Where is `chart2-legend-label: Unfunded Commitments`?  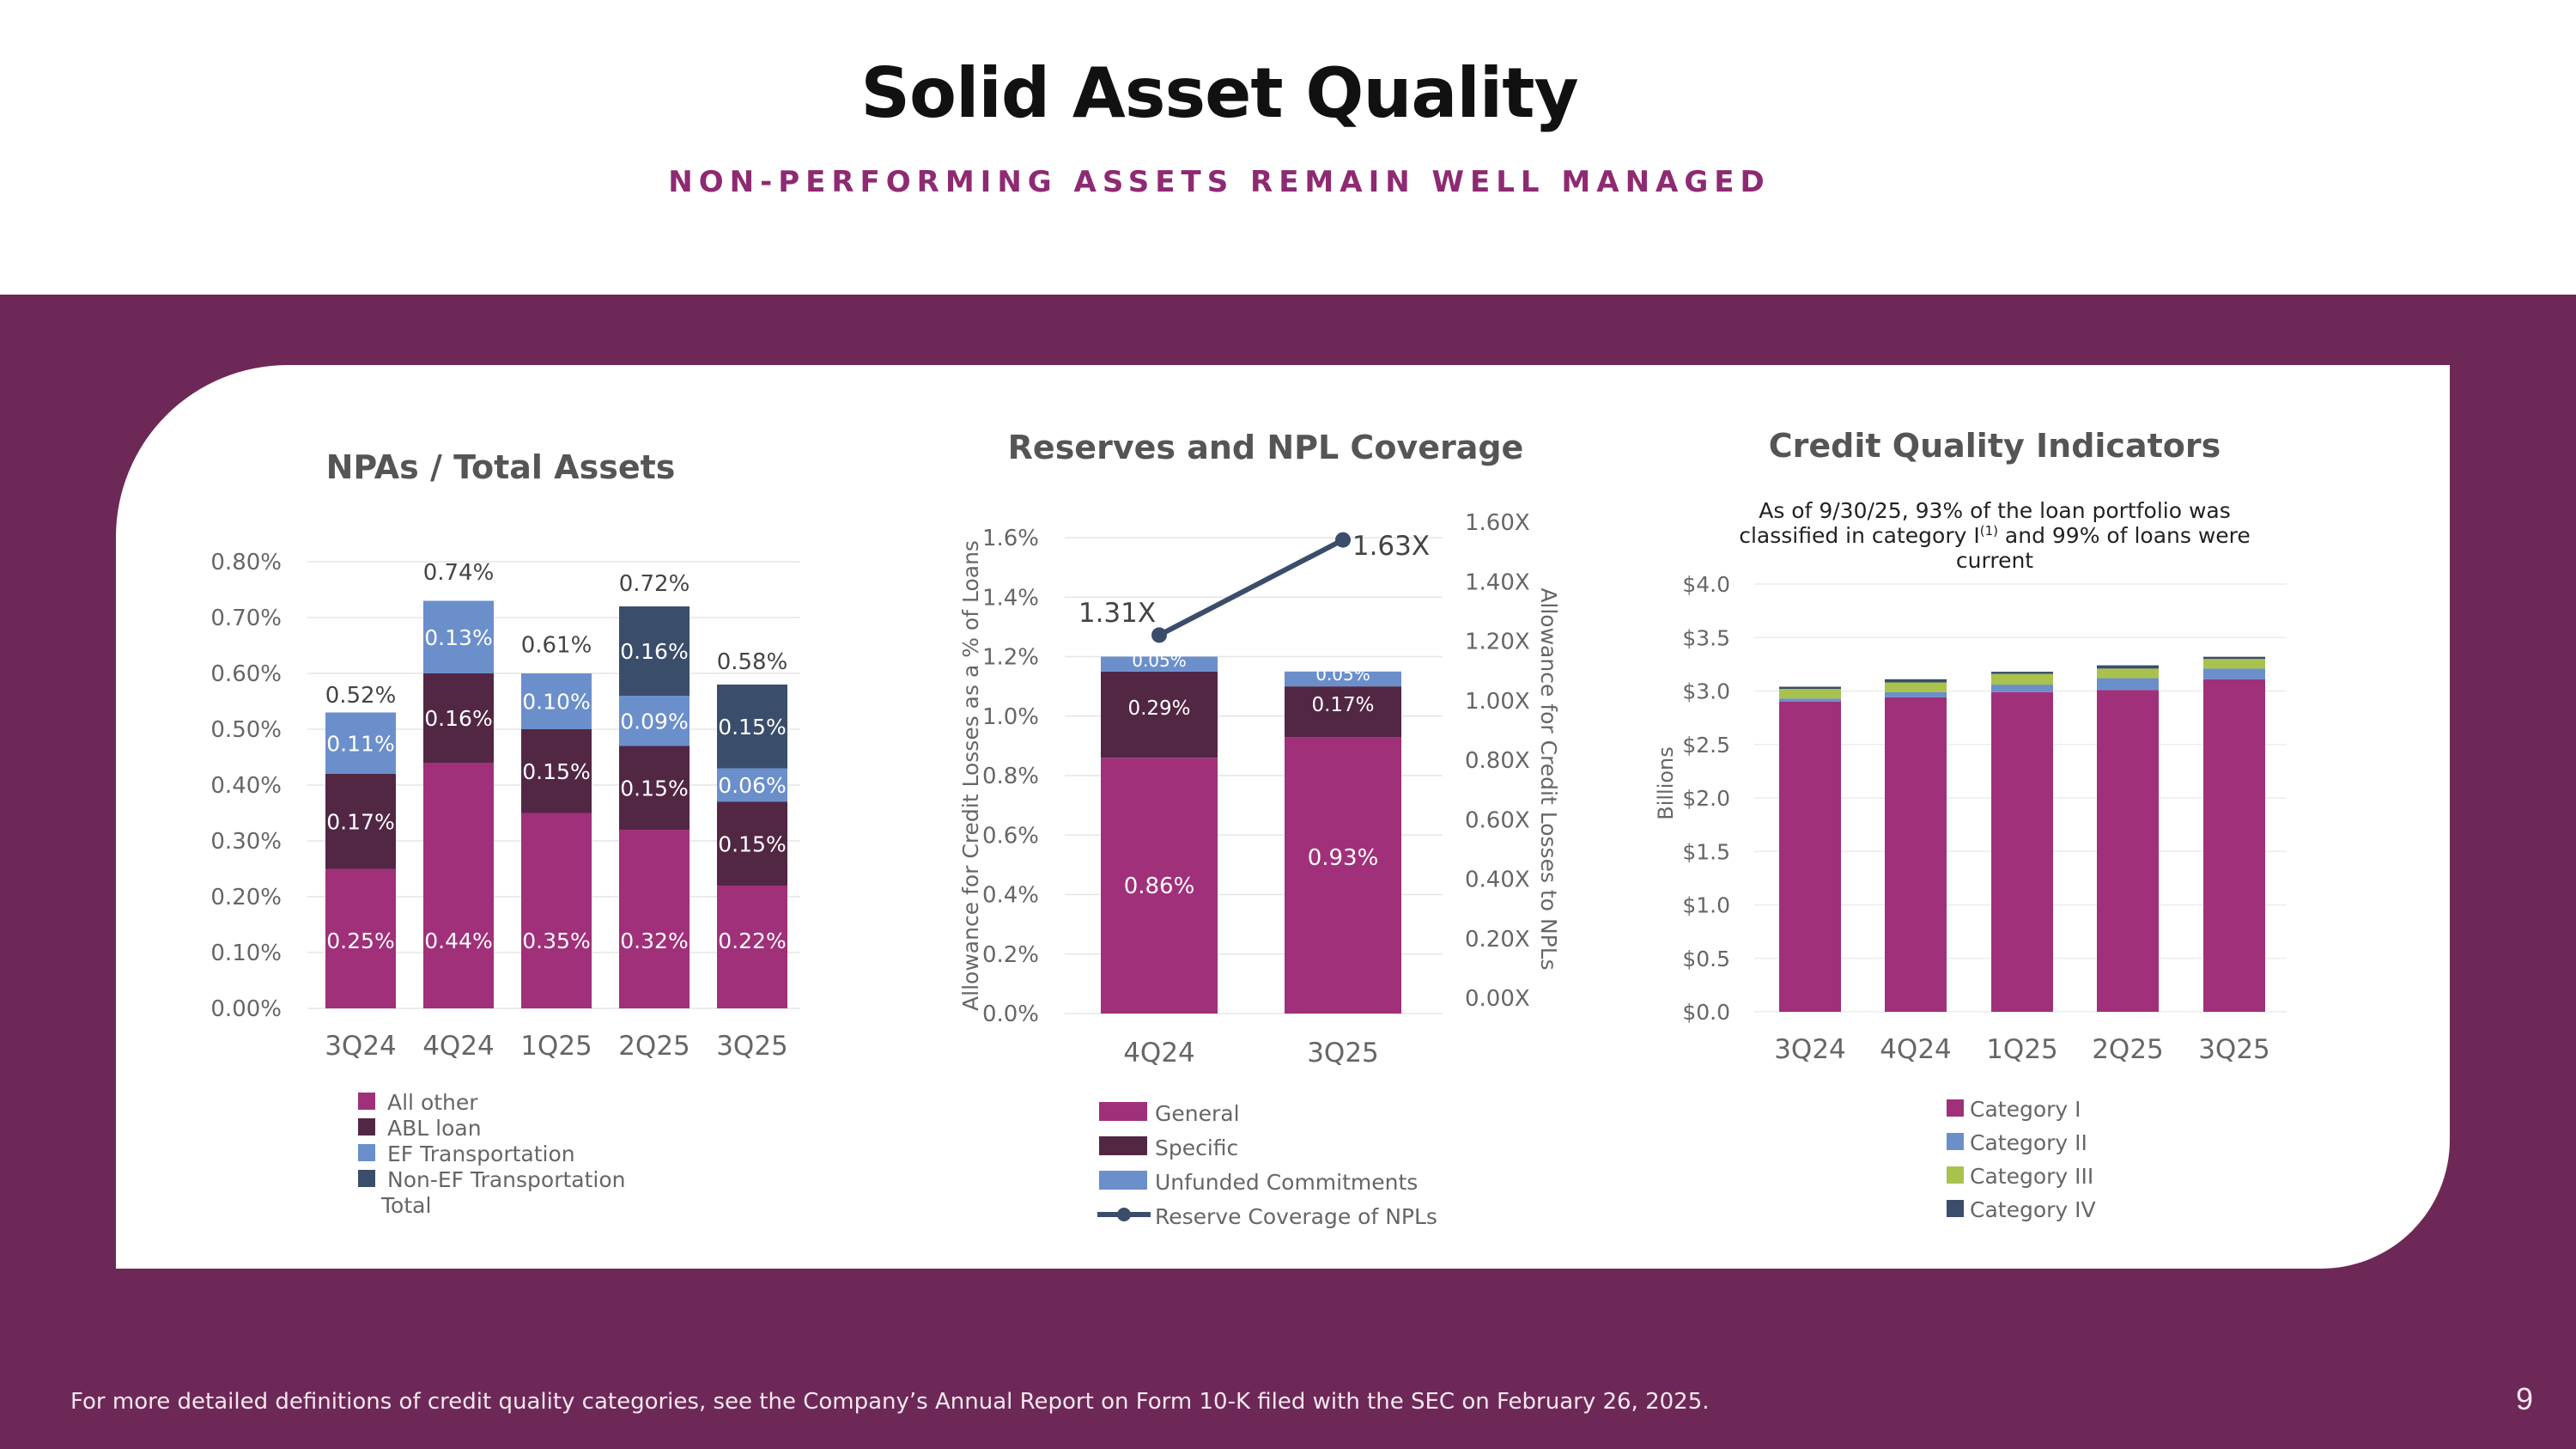 chart2-legend-label: Unfunded Commitments is located at coordinates (1287, 1182).